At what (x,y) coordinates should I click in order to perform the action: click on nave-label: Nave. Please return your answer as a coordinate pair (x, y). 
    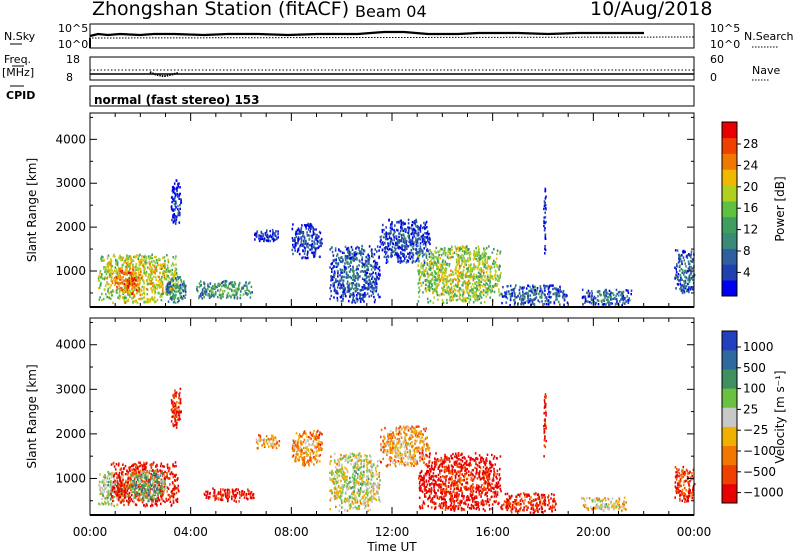
    Looking at the image, I should click on (766, 70).